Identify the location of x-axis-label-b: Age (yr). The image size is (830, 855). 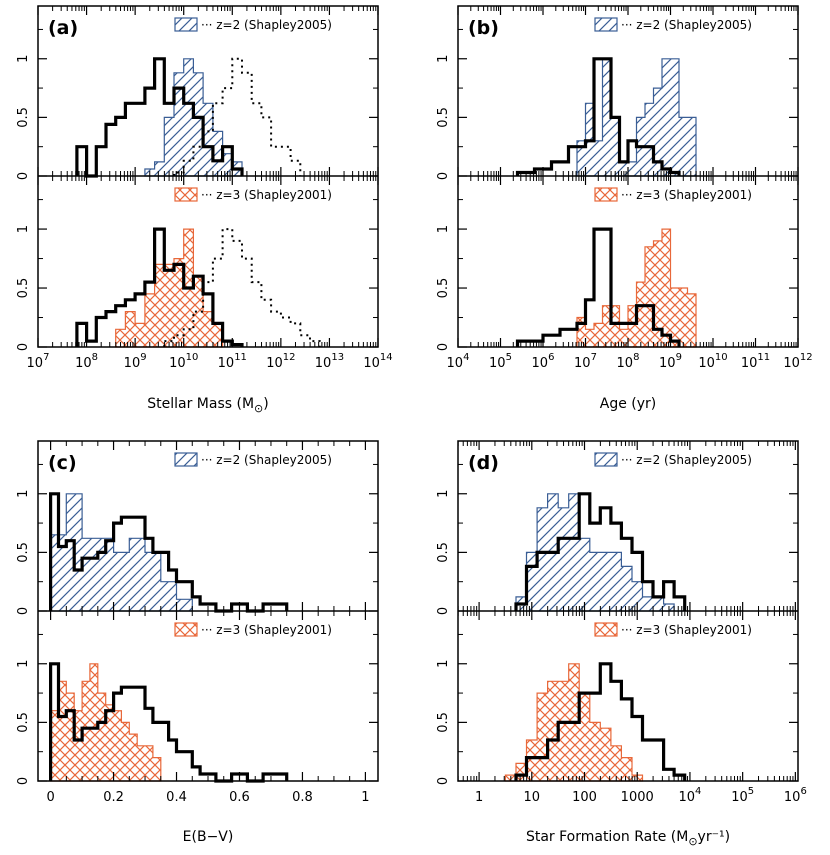
(628, 404).